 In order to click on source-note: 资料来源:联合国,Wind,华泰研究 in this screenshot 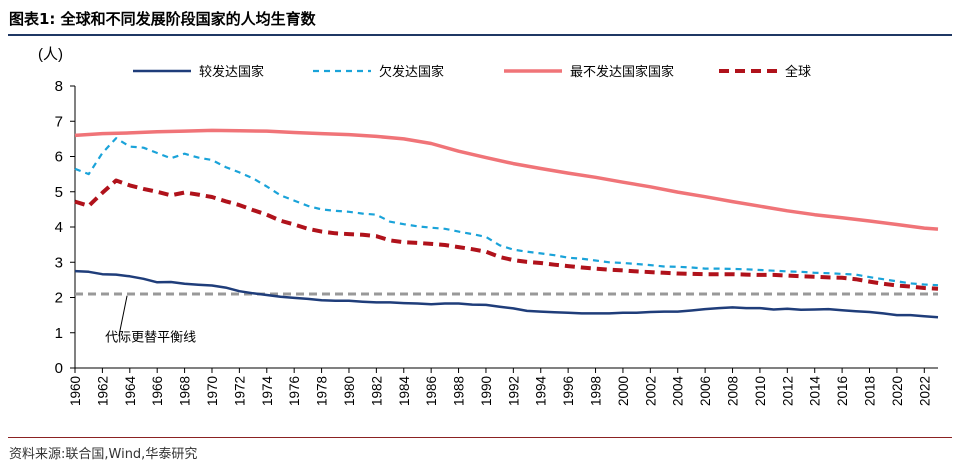, I will do `click(103, 454)`.